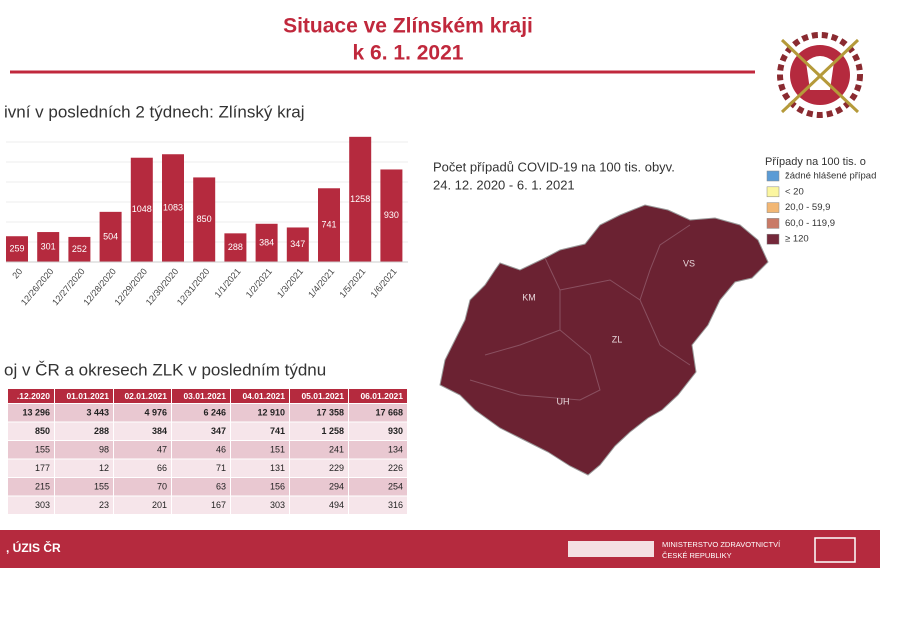  Describe the element at coordinates (97, 412) in the screenshot. I see `cell-text: 3 443` at that location.